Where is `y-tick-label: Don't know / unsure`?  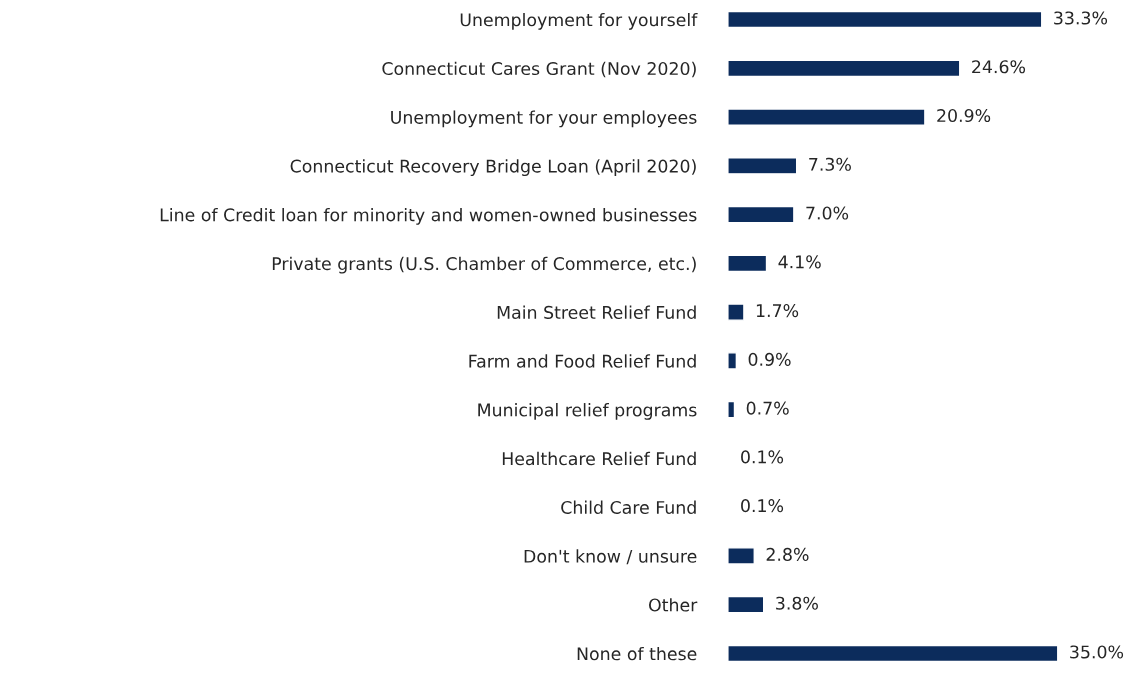 y-tick-label: Don't know / unsure is located at coordinates (610, 557).